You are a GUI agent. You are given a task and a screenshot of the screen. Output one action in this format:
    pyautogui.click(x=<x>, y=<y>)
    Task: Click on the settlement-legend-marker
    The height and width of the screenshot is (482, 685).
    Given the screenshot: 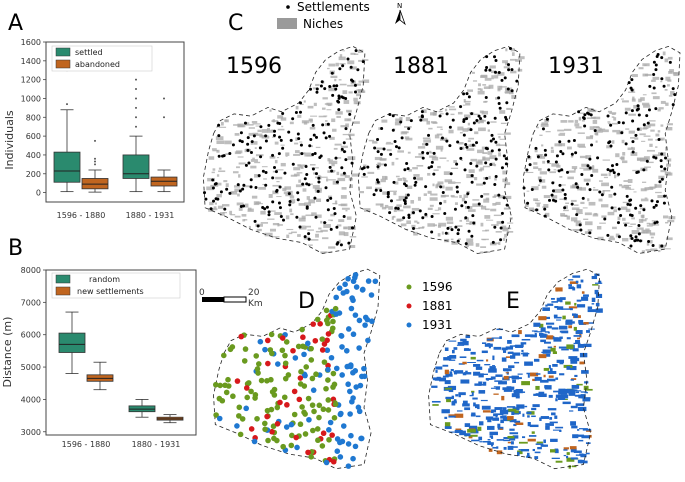 What is the action you would take?
    pyautogui.click(x=288, y=7)
    